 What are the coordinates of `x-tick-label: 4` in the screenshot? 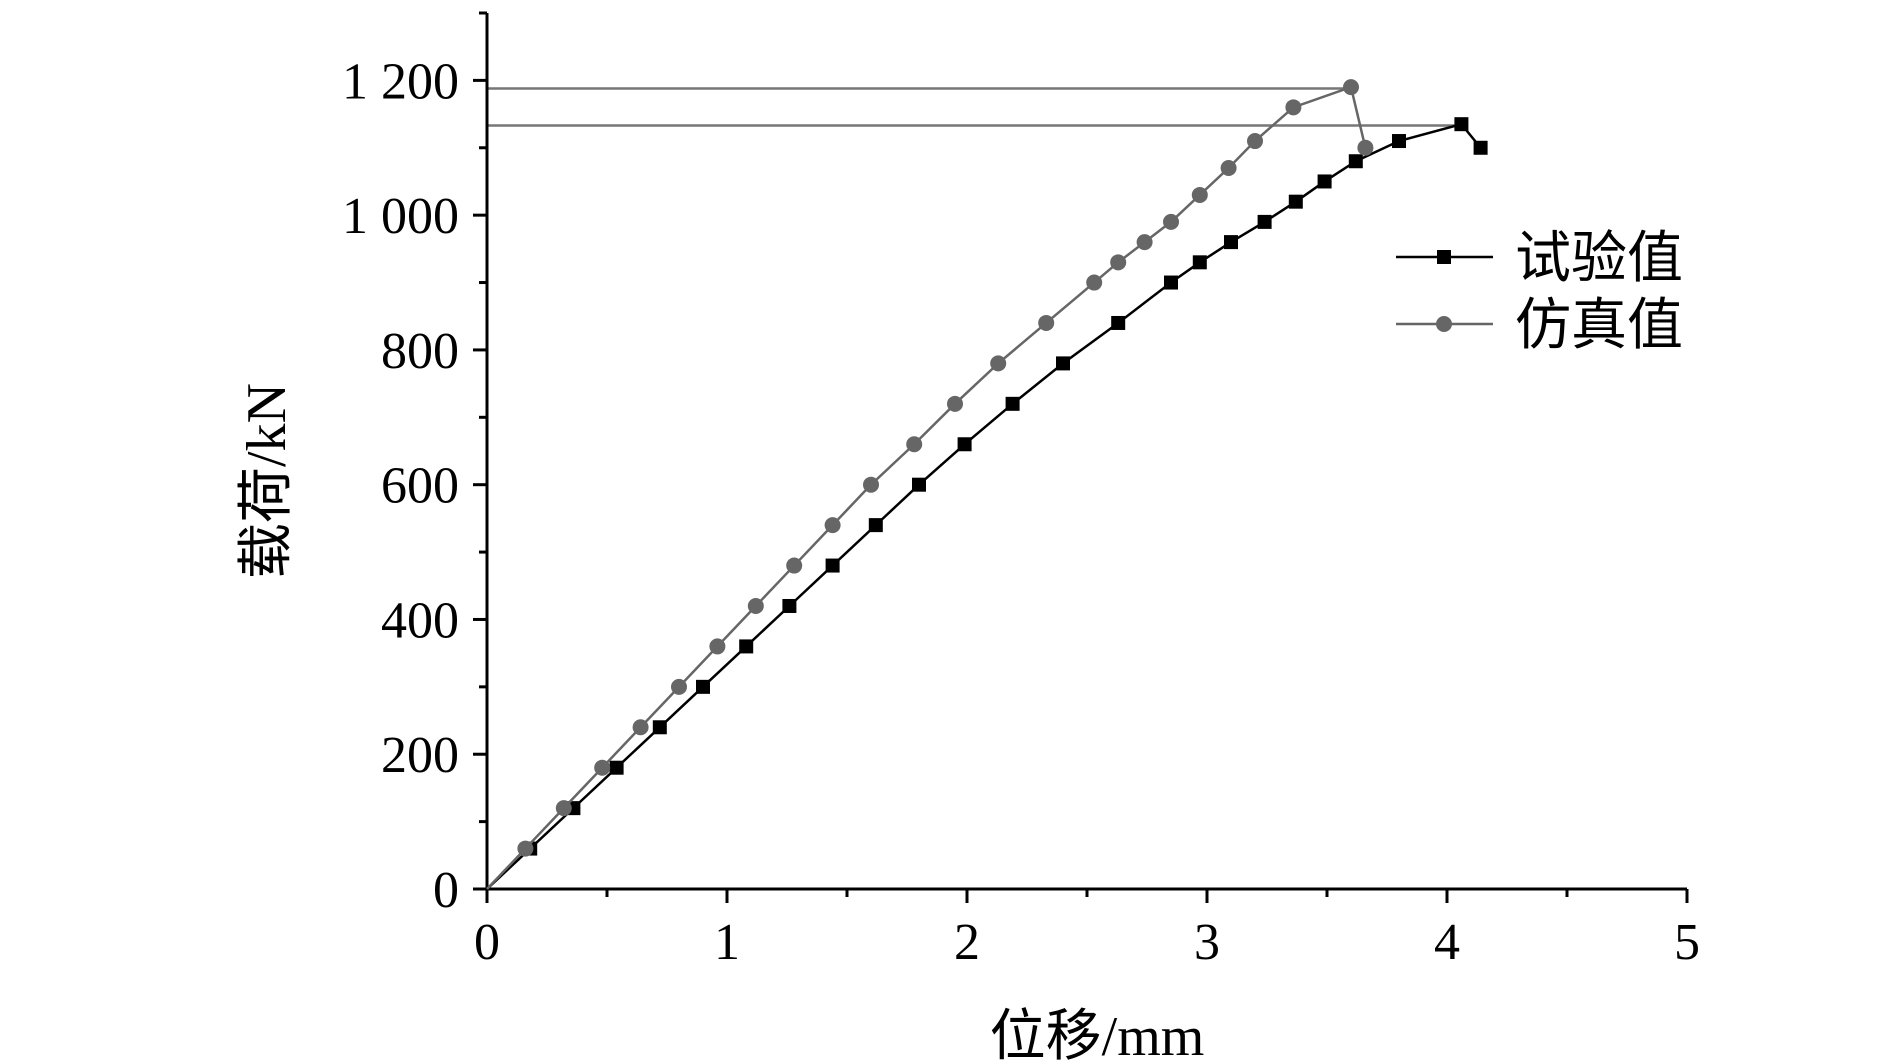 It's located at (1447, 942).